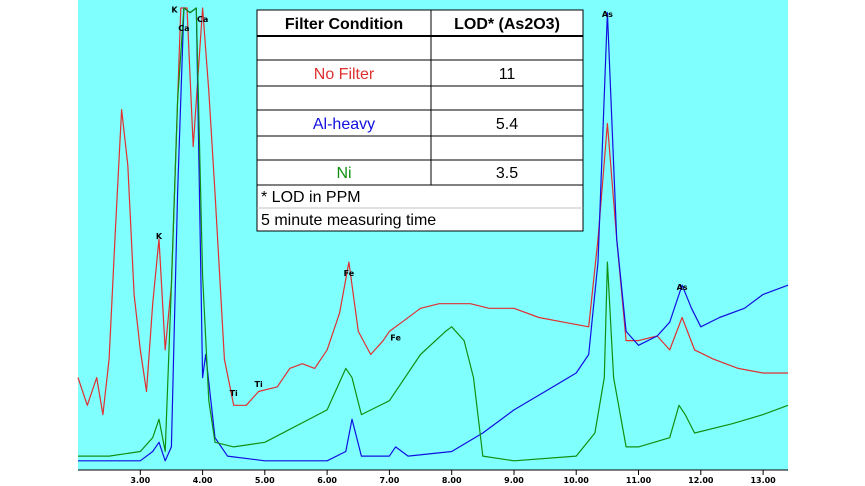 Image resolution: width=865 pixels, height=486 pixels. What do you see at coordinates (327, 480) in the screenshot?
I see `x-tick-label: 6.00` at bounding box center [327, 480].